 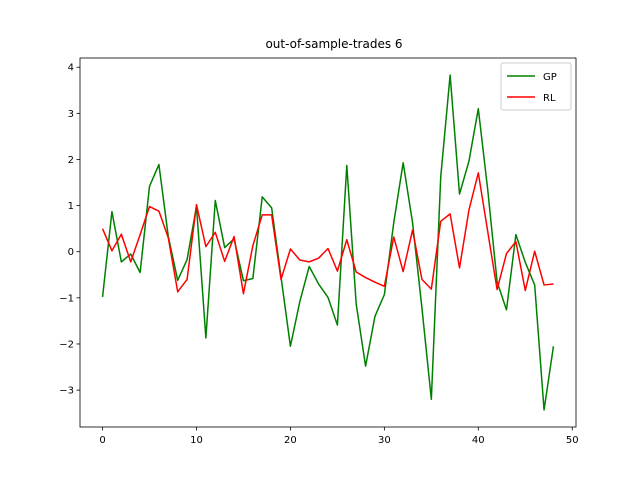 What do you see at coordinates (71, 160) in the screenshot?
I see `y-tick-label: 2` at bounding box center [71, 160].